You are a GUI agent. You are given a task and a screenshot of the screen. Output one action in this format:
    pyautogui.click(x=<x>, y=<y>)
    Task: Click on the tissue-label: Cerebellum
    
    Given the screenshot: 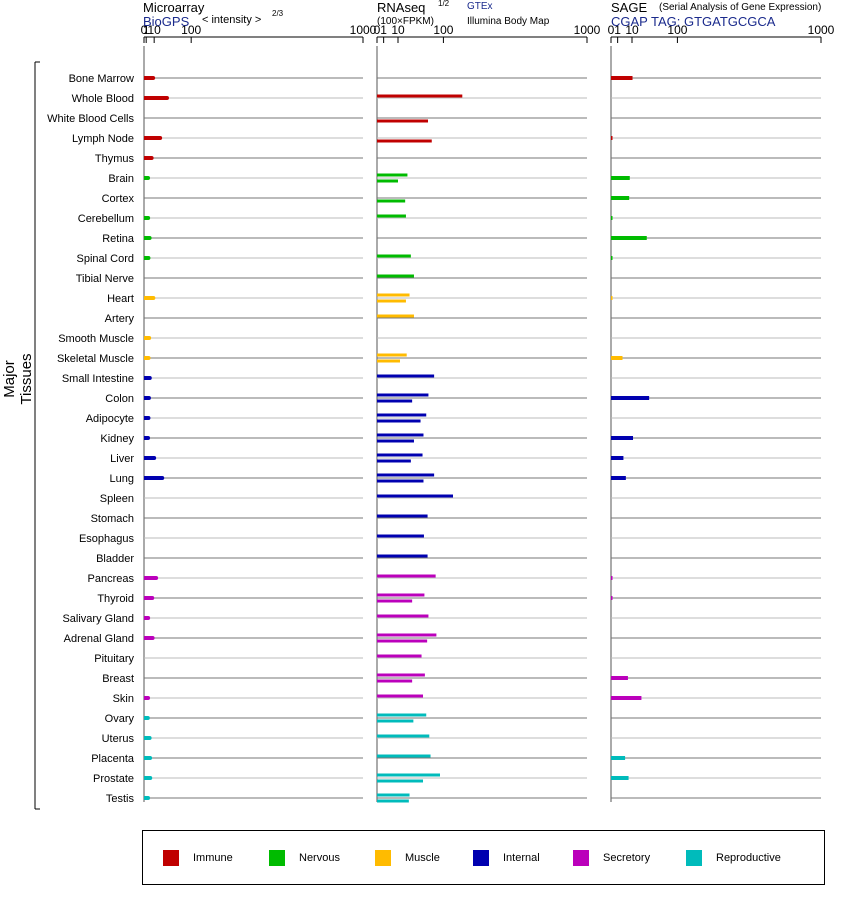 What is the action you would take?
    pyautogui.click(x=106, y=219)
    